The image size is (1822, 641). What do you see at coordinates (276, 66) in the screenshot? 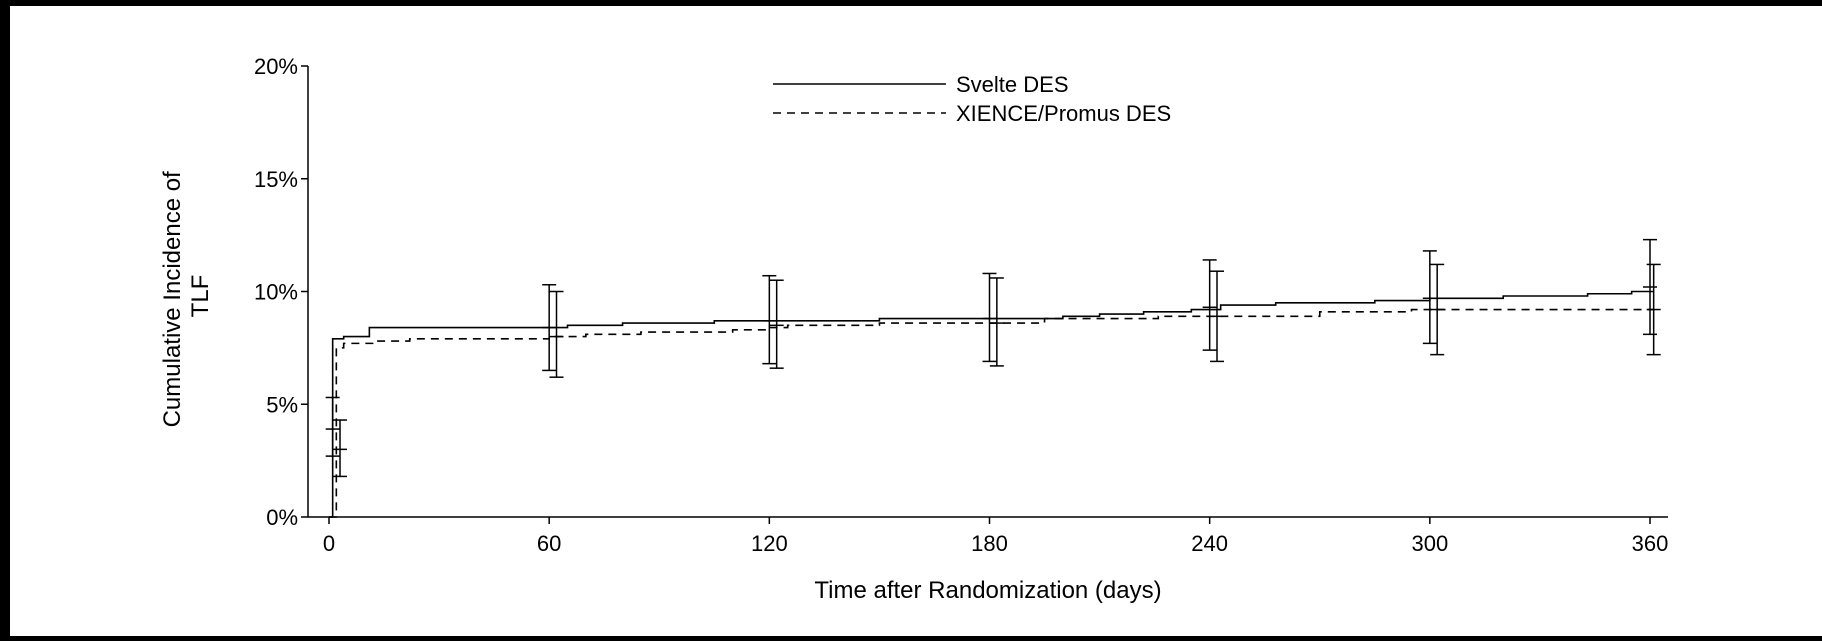
I see `y-tick-label: 20%` at bounding box center [276, 66].